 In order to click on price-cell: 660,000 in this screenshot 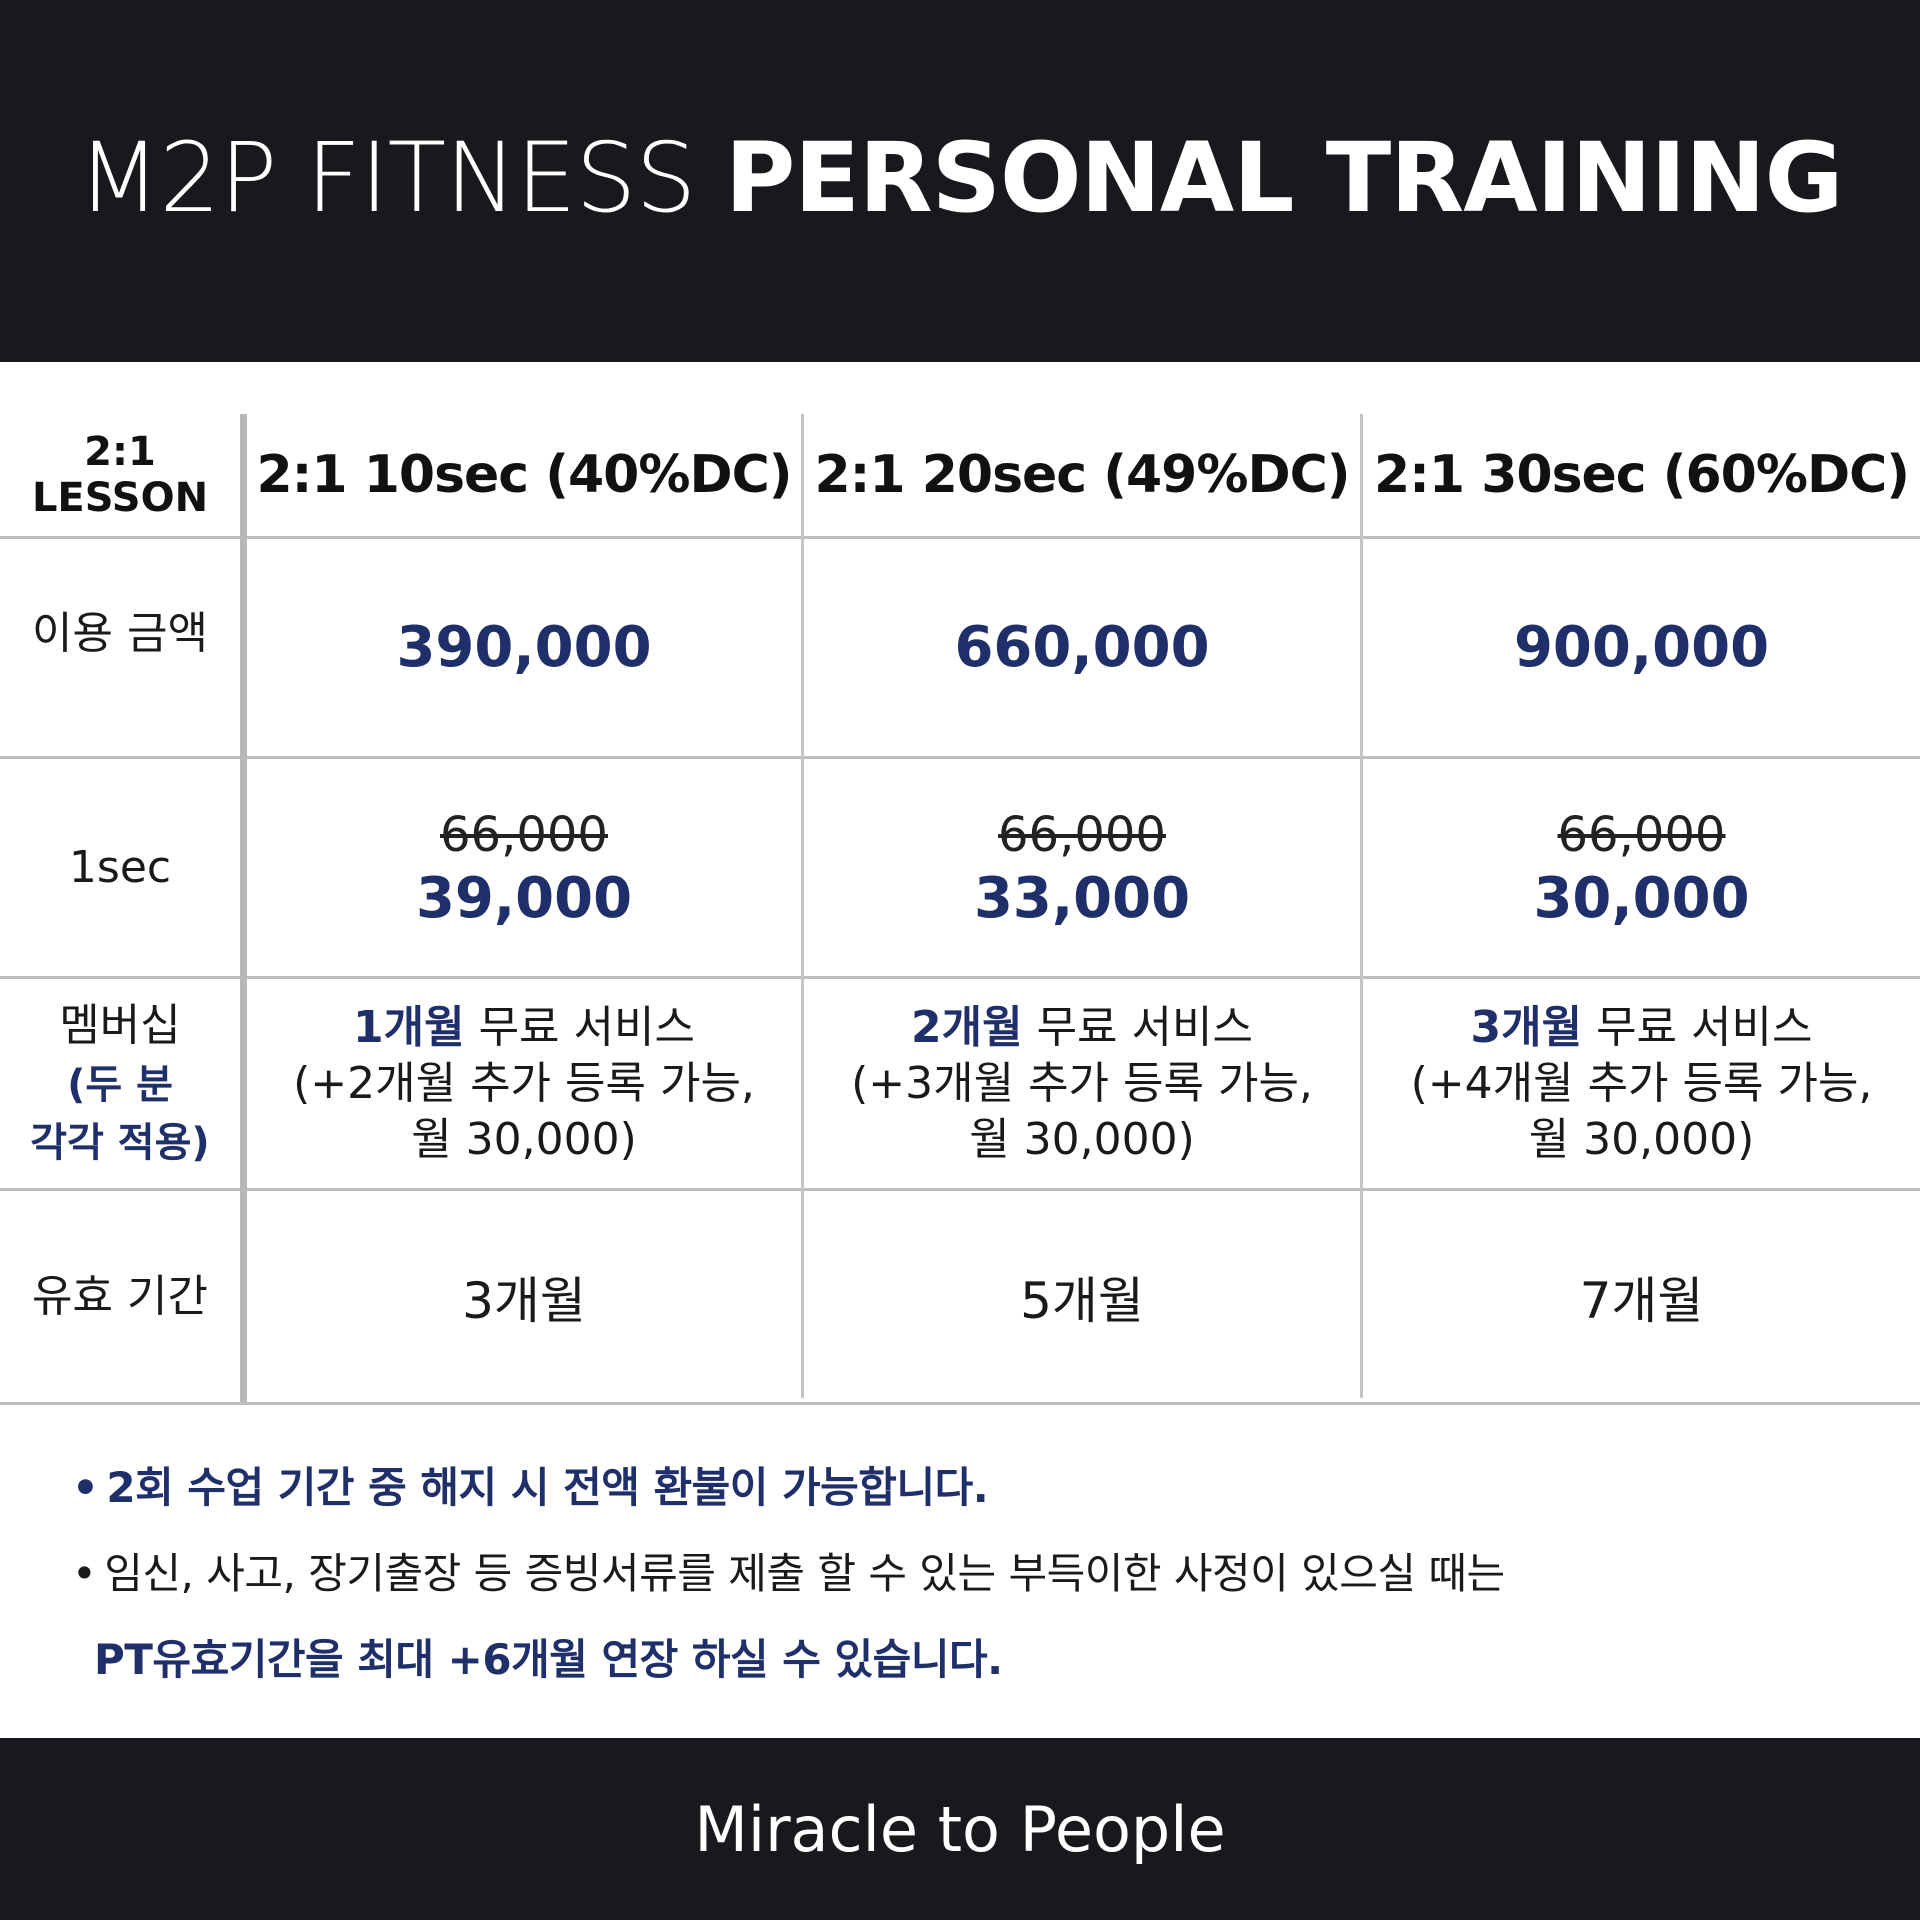, I will do `click(1082, 647)`.